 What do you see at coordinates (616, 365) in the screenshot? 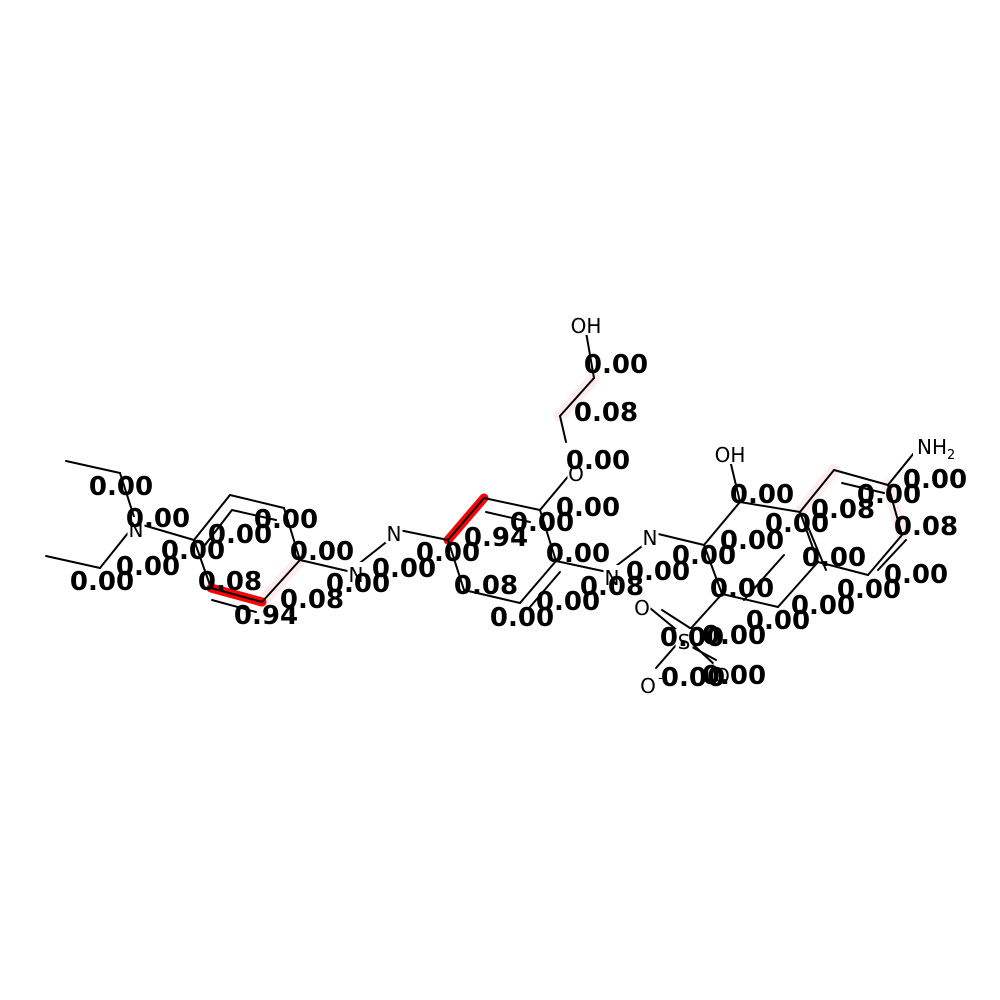
I see `score-label-25: 0.00` at bounding box center [616, 365].